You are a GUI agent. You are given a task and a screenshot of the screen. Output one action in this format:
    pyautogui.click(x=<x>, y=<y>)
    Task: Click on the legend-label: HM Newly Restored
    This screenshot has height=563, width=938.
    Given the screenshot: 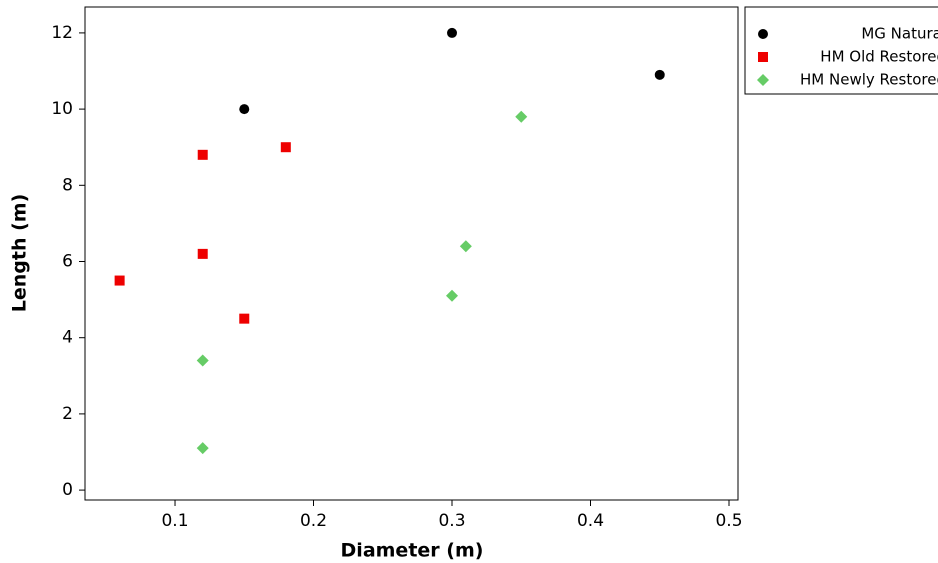 What is the action you would take?
    pyautogui.click(x=869, y=80)
    